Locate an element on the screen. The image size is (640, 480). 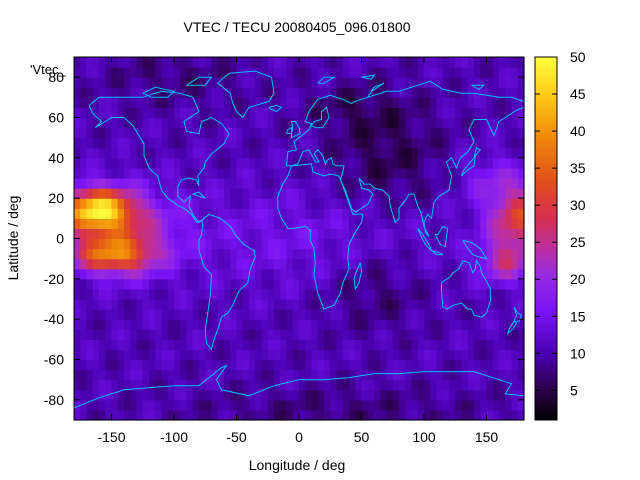
x-tick-label: -100 is located at coordinates (174, 437).